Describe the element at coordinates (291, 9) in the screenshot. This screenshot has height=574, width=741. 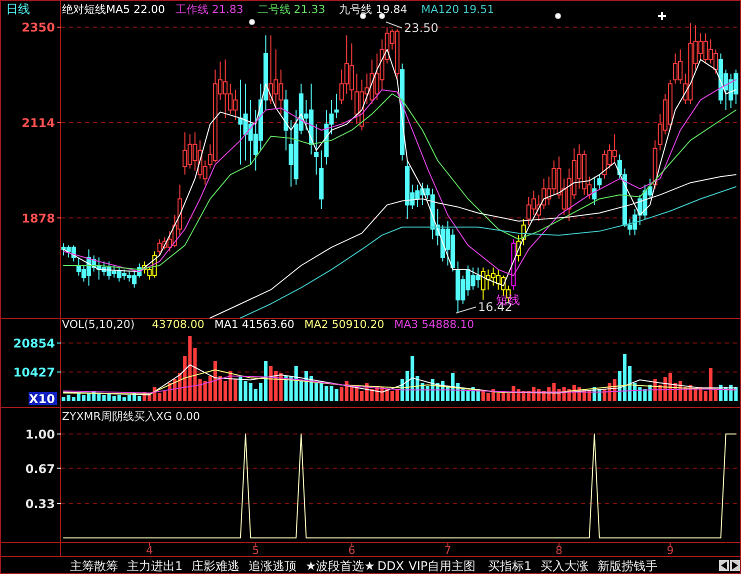
I see `text: 二号线 21.33` at that location.